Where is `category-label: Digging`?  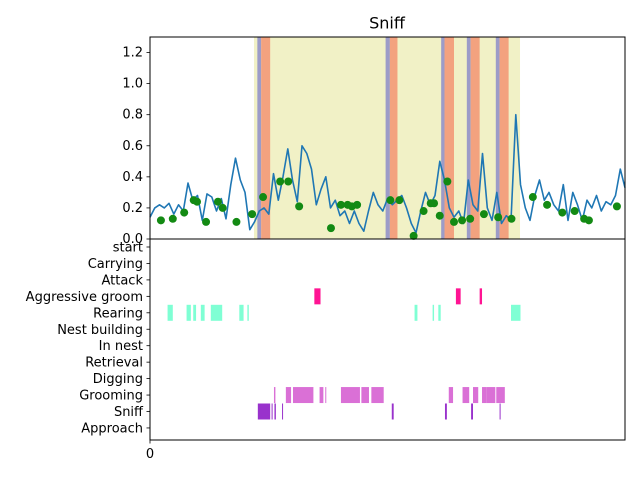
category-label: Digging is located at coordinates (118, 379).